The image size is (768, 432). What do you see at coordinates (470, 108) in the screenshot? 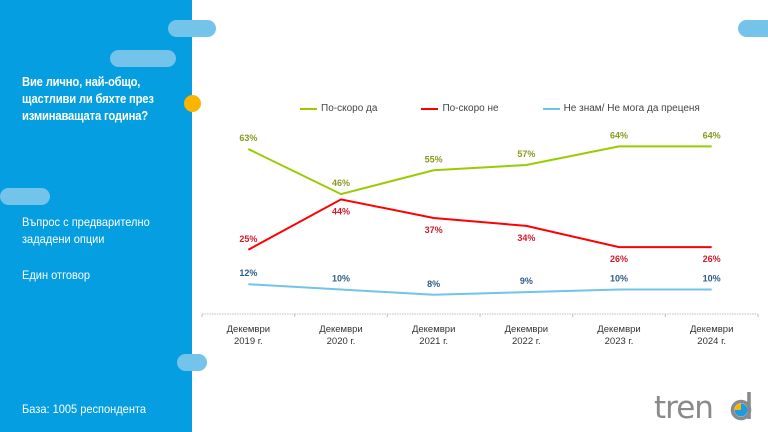
I see `legend-label: По-скоро не` at bounding box center [470, 108].